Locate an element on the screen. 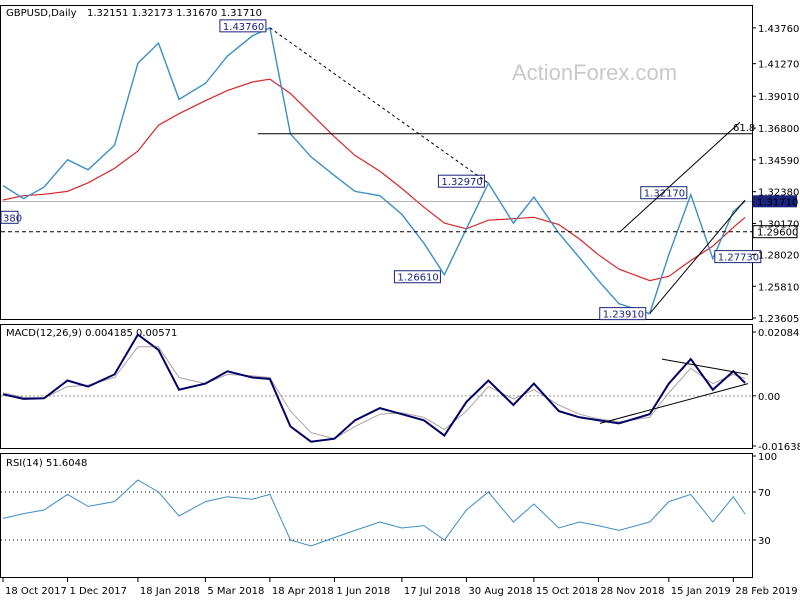  macd-title: MACD(12,26,9) 0.004185 0.00571 is located at coordinates (91, 333).